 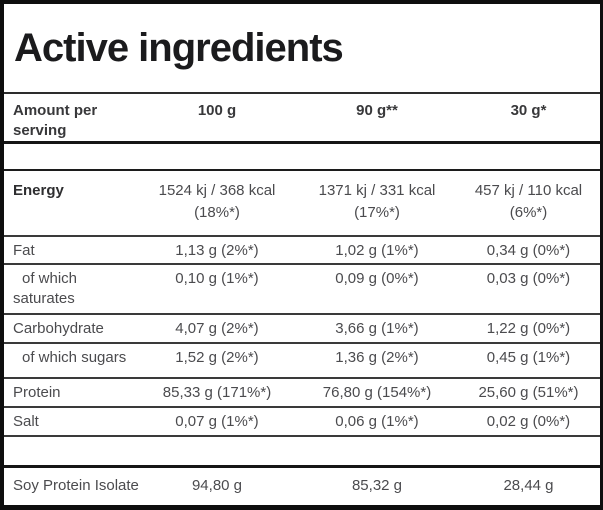 What do you see at coordinates (217, 392) in the screenshot?
I see `value-cell: 85,33 g (171%*)` at bounding box center [217, 392].